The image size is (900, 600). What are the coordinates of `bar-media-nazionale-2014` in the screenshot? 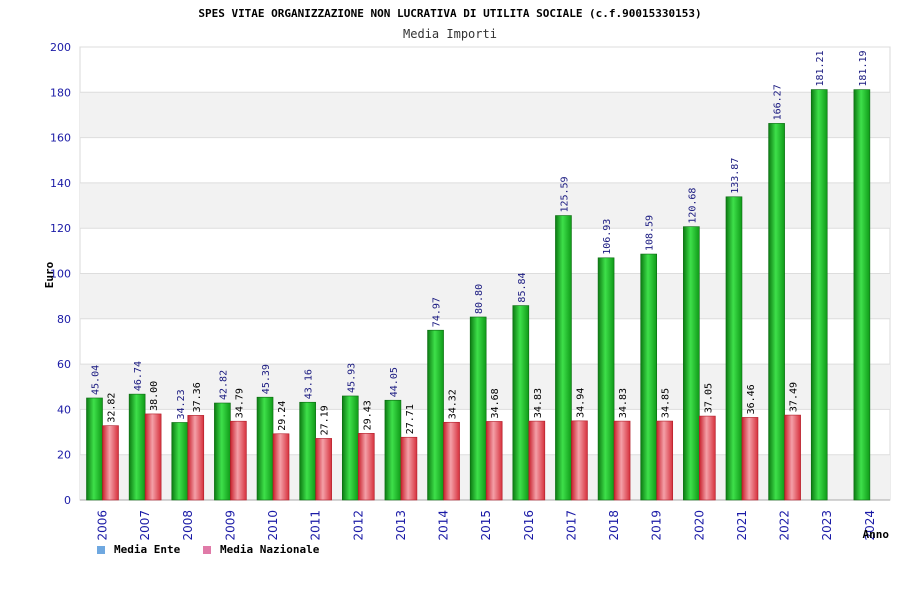 It's located at (451, 461).